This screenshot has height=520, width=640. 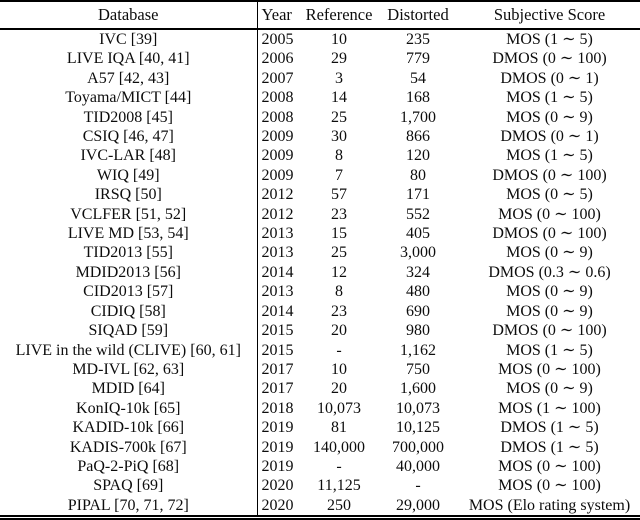 I want to click on cell-distorted: 171, so click(x=418, y=195).